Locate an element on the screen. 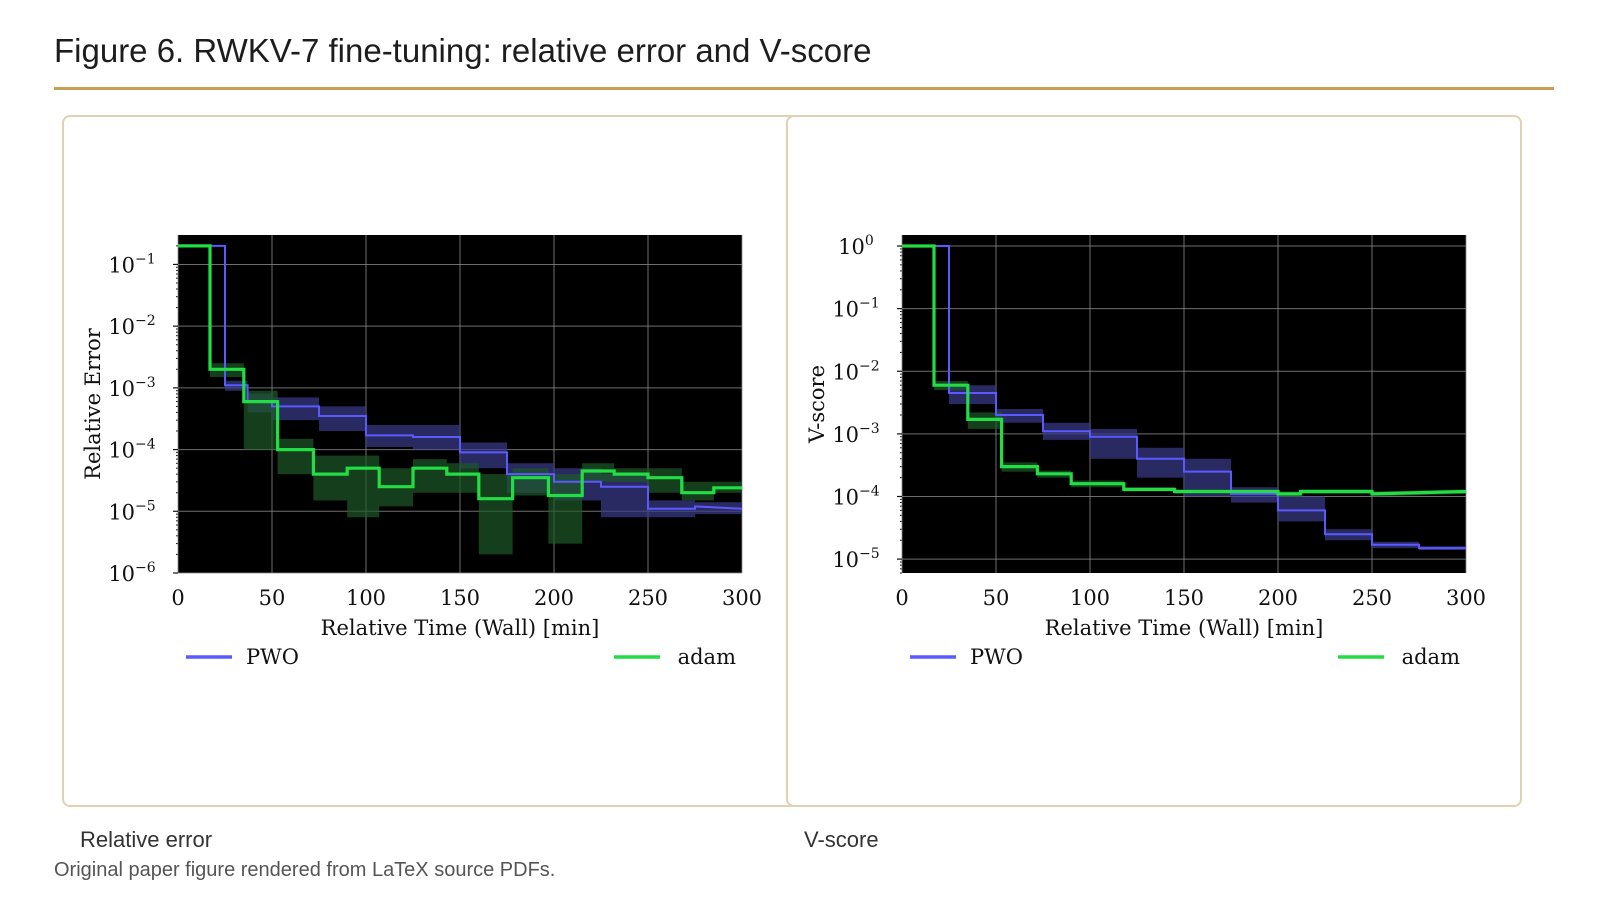 The height and width of the screenshot is (900, 1600). y-axis-label: V-score is located at coordinates (817, 404).